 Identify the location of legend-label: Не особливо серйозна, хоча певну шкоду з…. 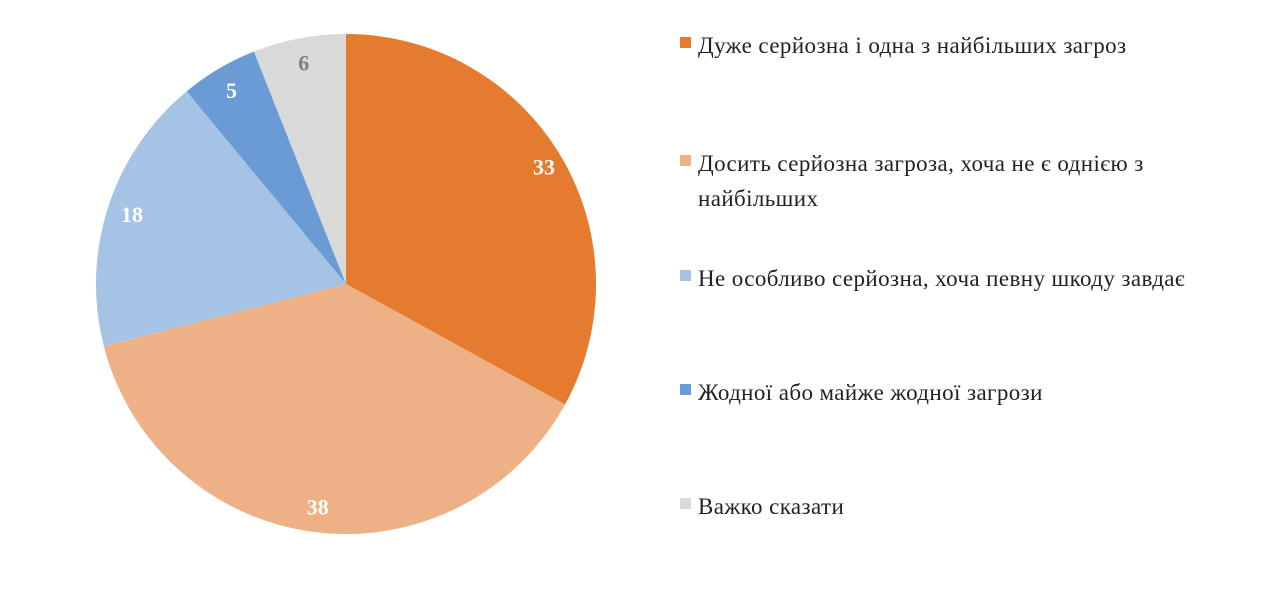
(942, 278).